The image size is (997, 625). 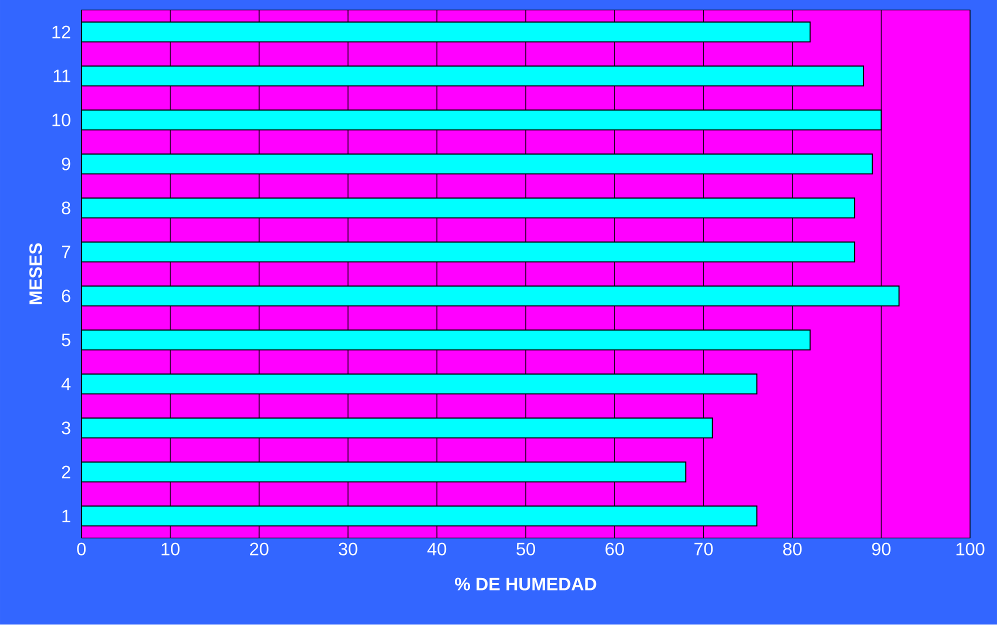 What do you see at coordinates (66, 384) in the screenshot?
I see `y-tick-label: 4` at bounding box center [66, 384].